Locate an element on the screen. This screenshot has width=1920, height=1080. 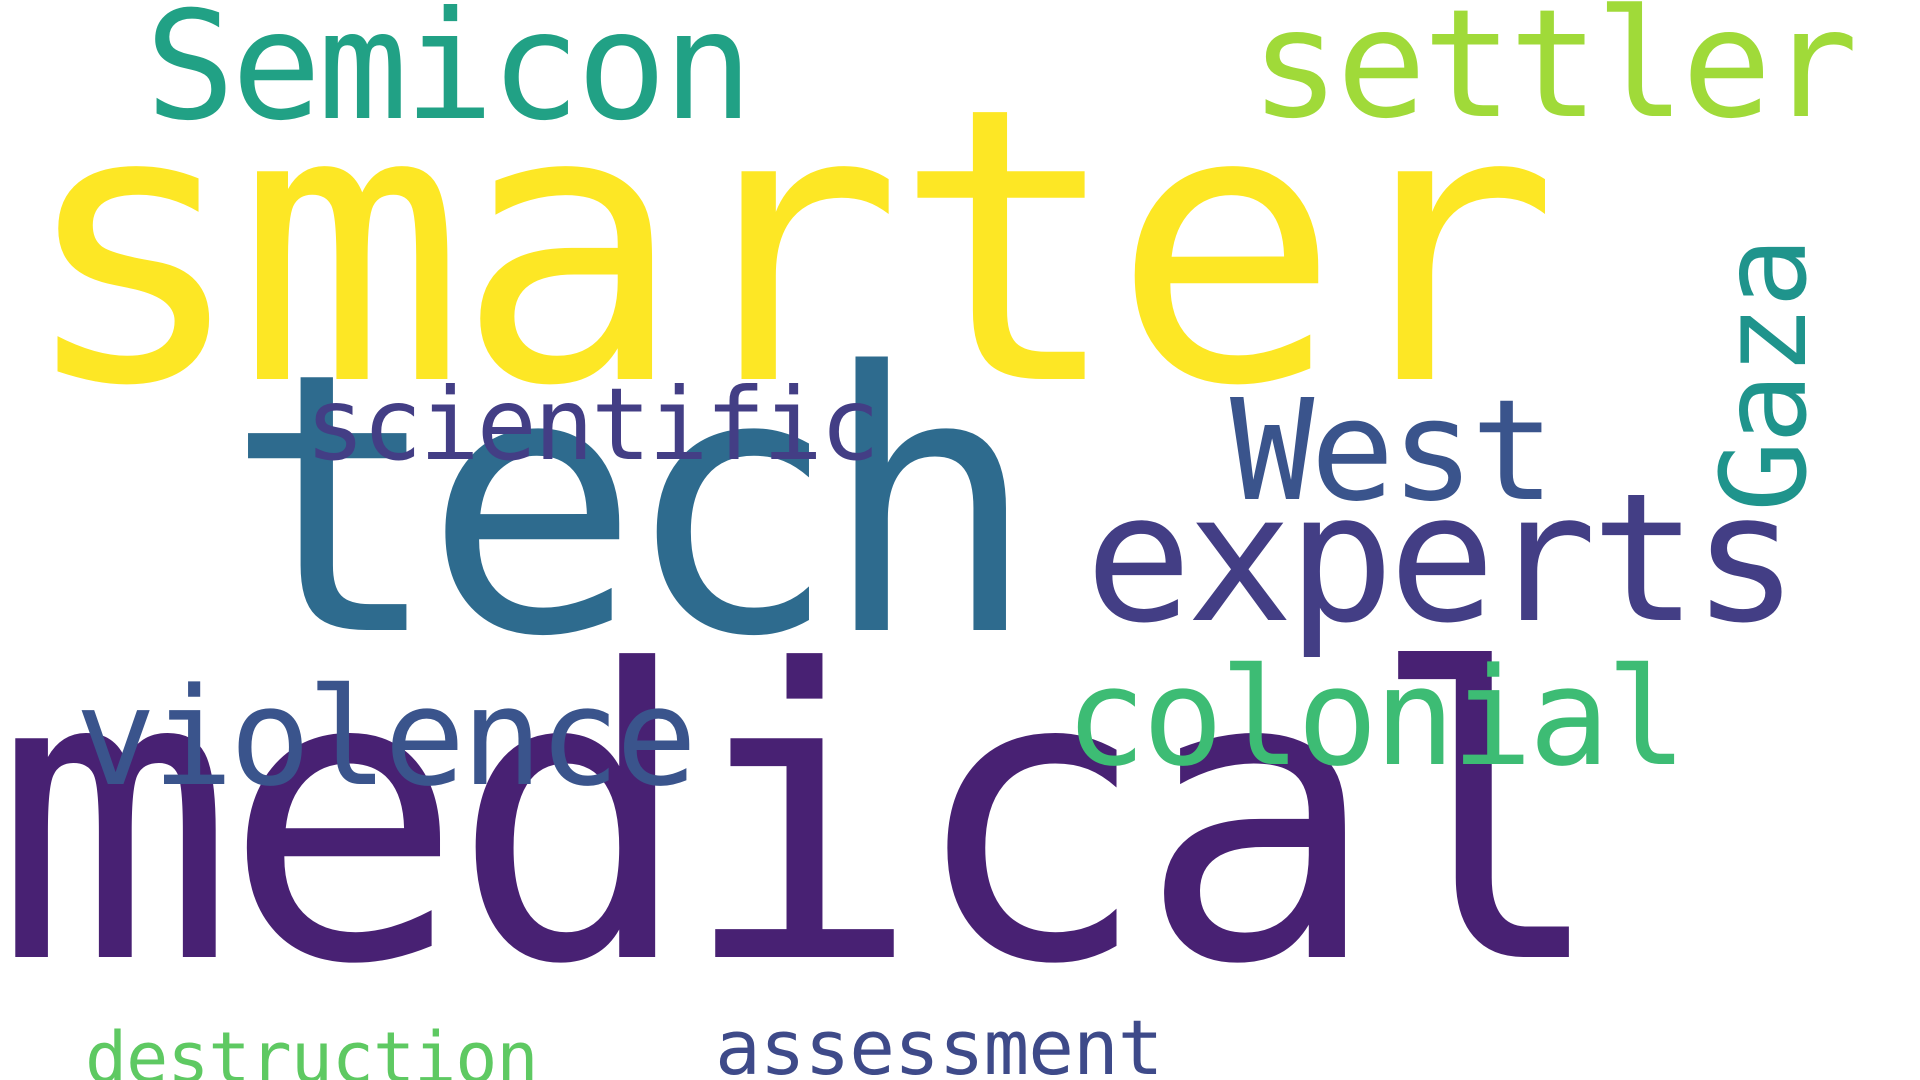
word-settler: settler is located at coordinates (1554, 76).